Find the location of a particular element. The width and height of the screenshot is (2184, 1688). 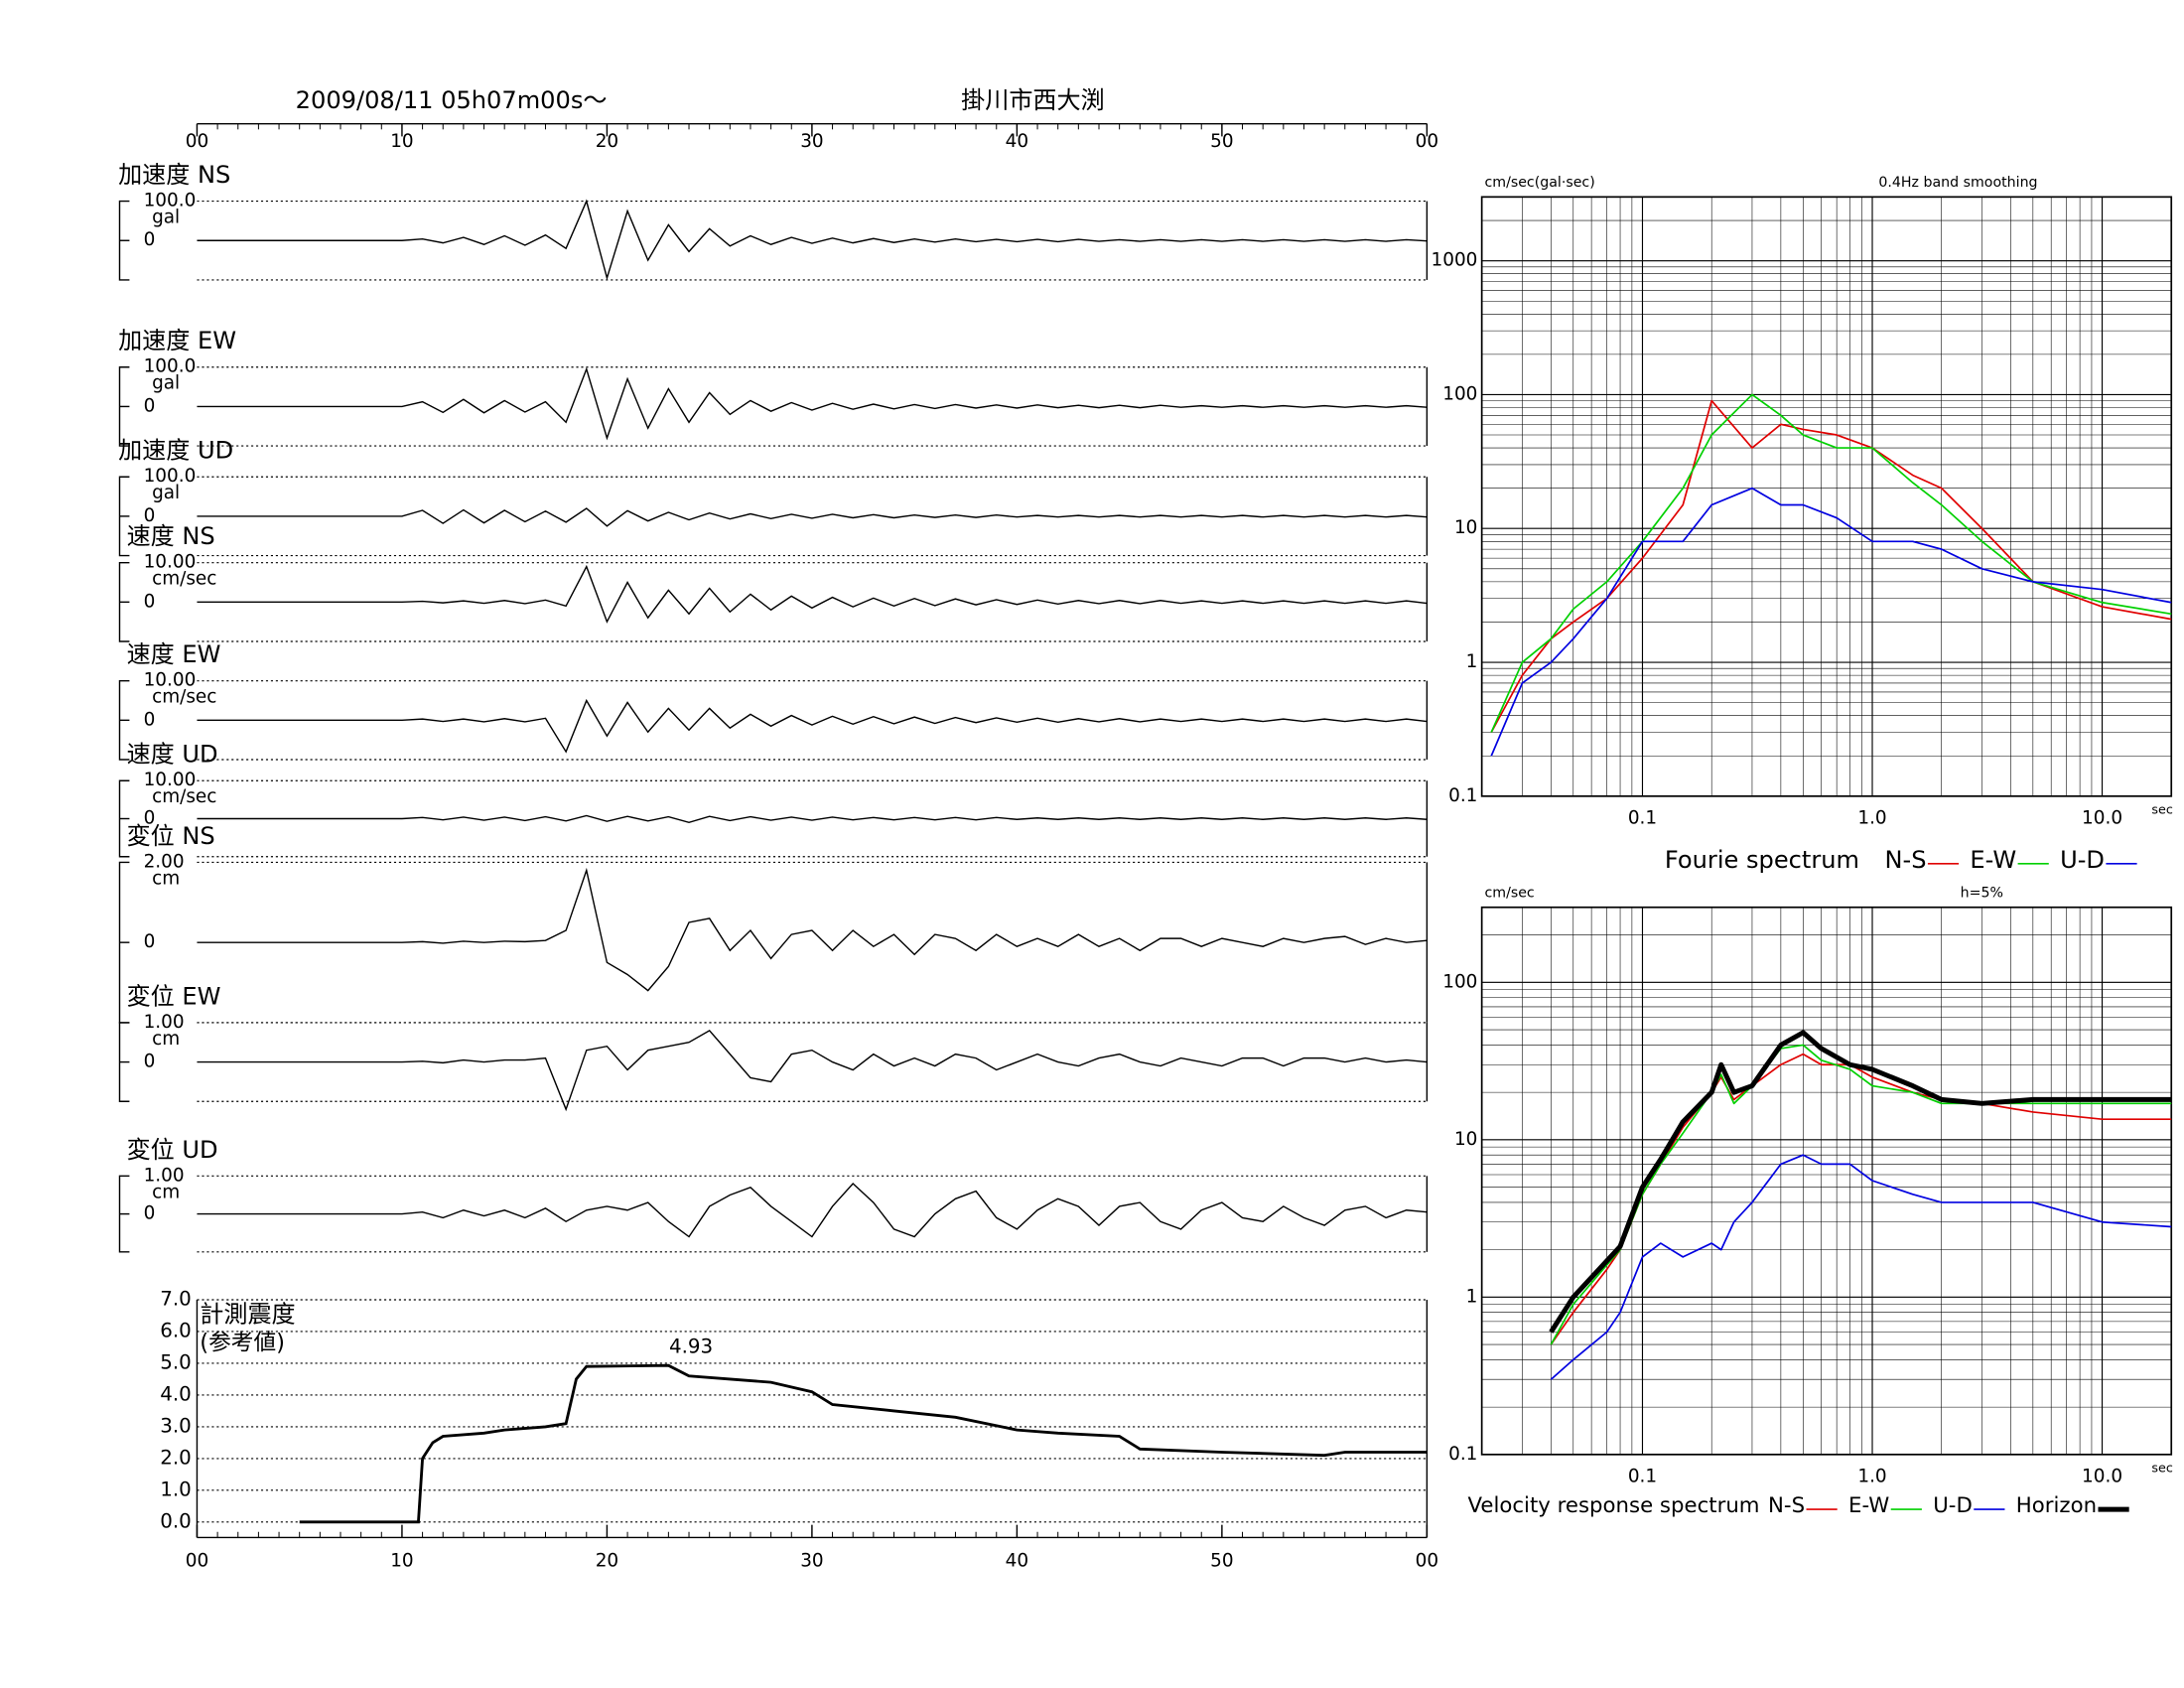

y-tick-label: 7.0 is located at coordinates (176, 1299).